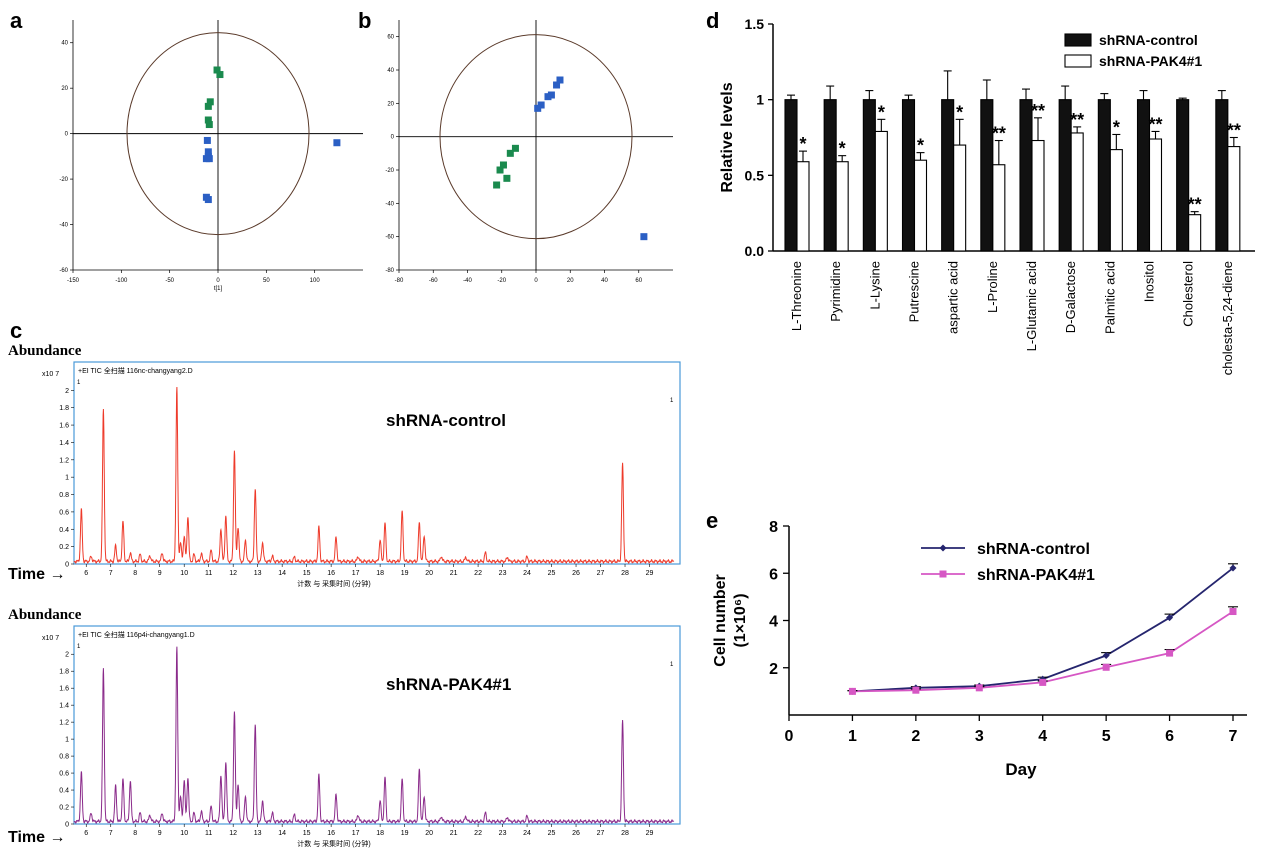  I want to click on y-tick-label: 1.5, so click(755, 24).